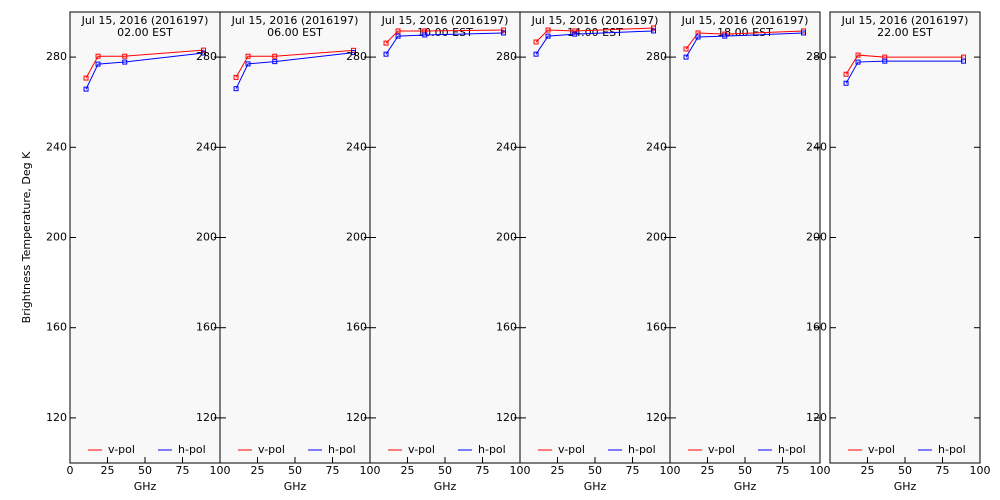  What do you see at coordinates (70, 470) in the screenshot?
I see `x-tick-label: 0` at bounding box center [70, 470].